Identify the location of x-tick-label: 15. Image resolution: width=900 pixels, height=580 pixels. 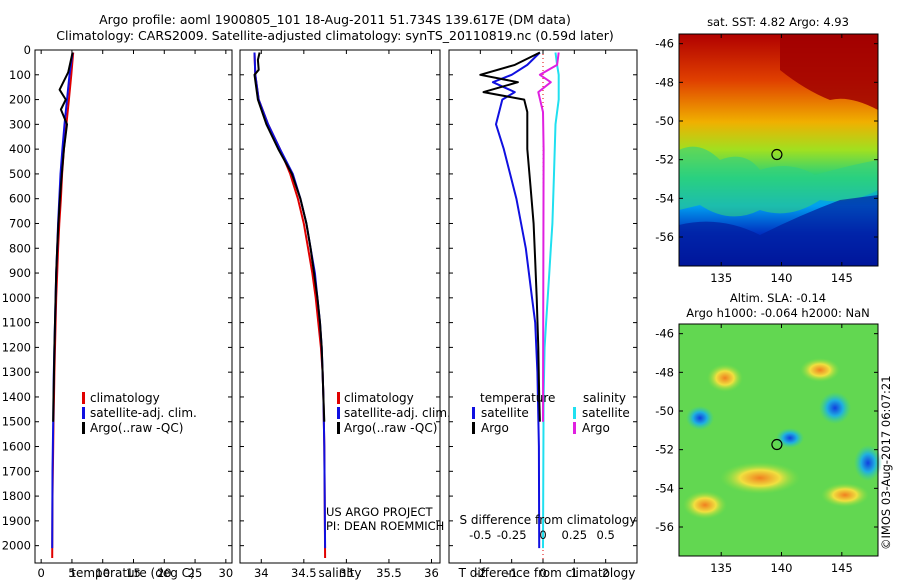
(133, 573).